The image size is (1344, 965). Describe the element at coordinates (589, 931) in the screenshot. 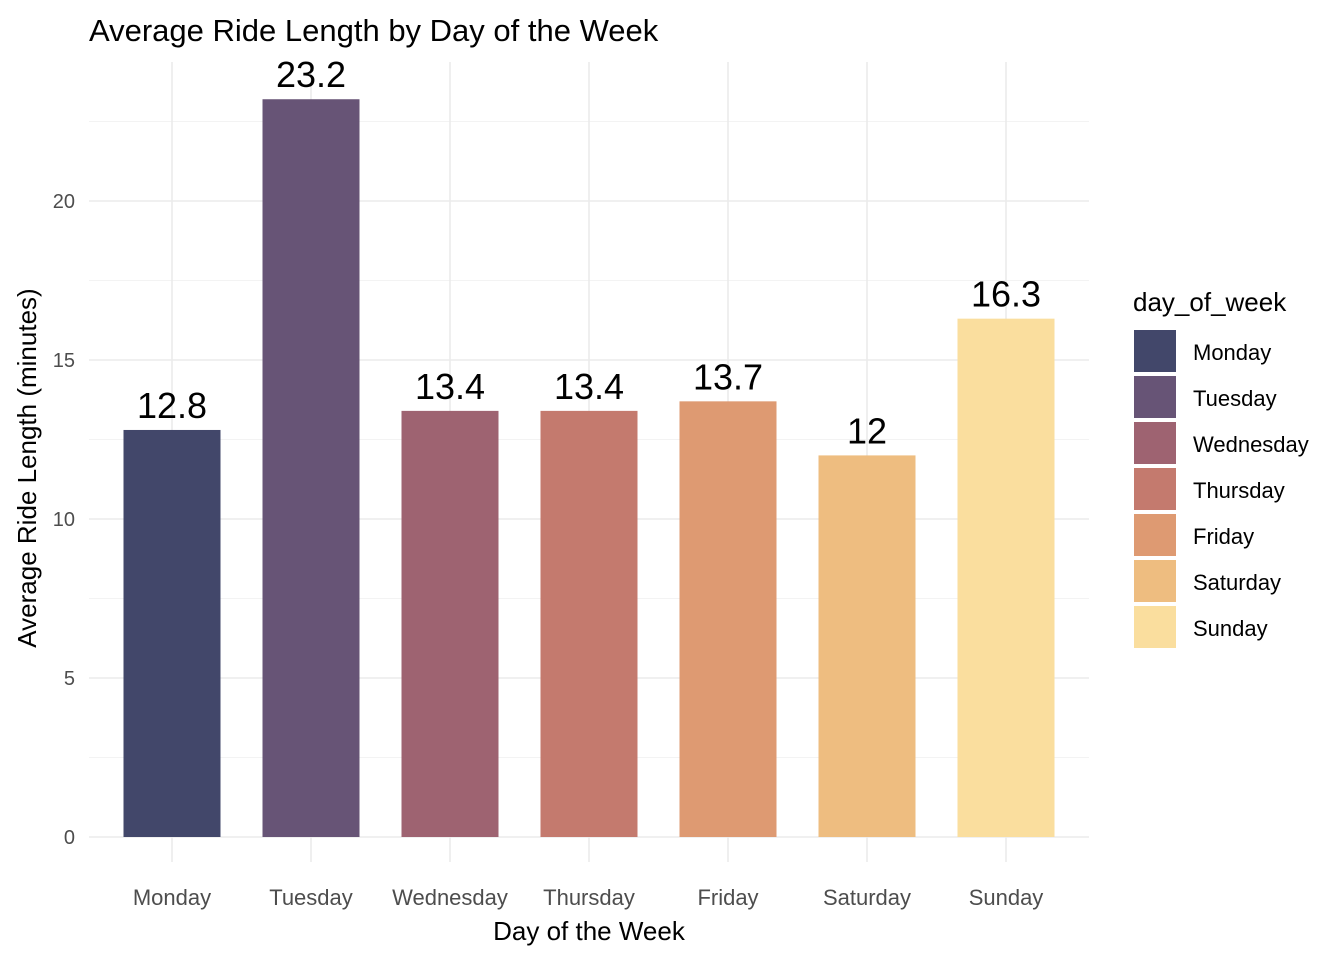

I see `x-axis-label: Day of the Week` at that location.